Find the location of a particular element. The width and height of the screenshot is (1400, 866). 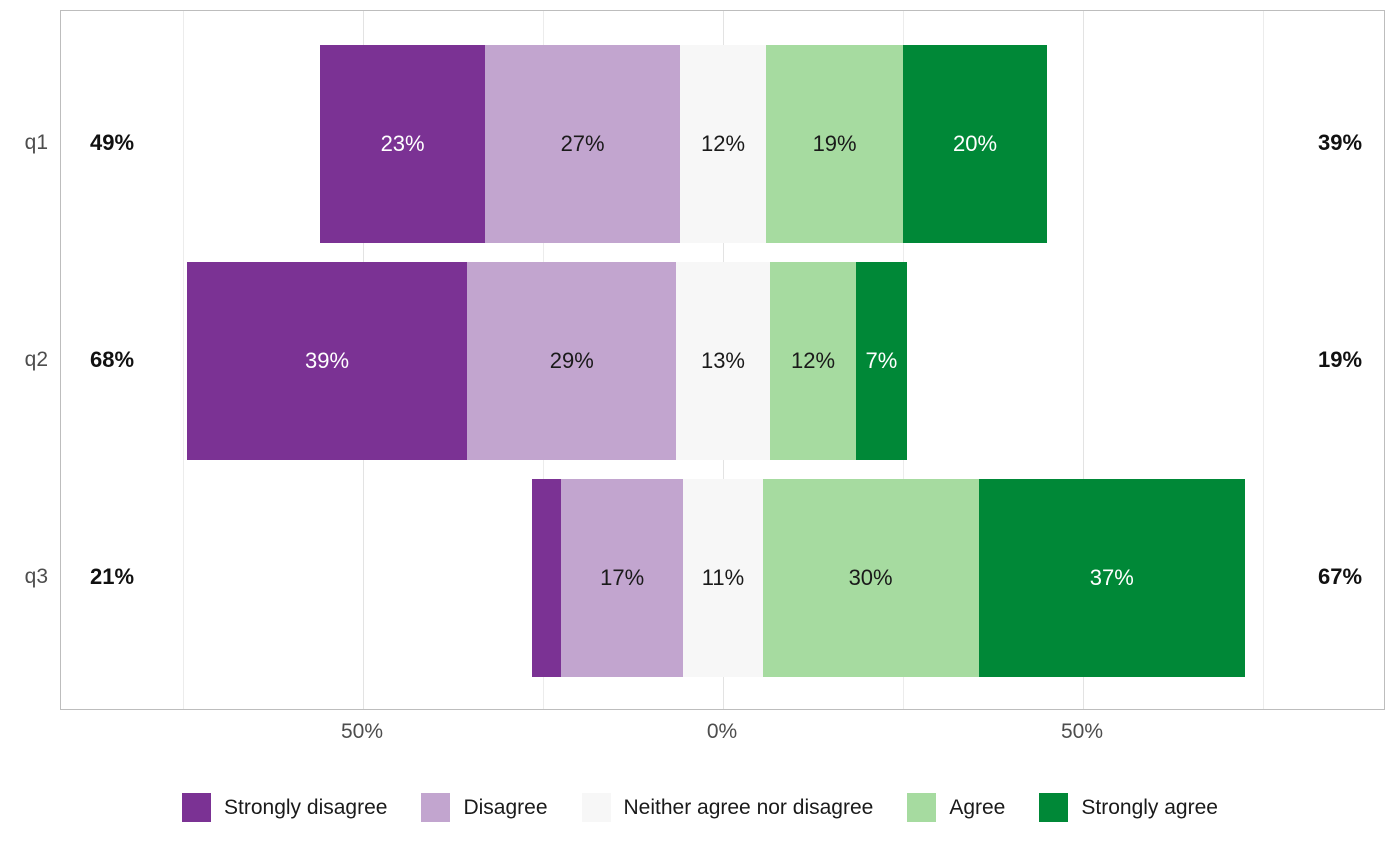

bar-segment: 39% is located at coordinates (327, 361).